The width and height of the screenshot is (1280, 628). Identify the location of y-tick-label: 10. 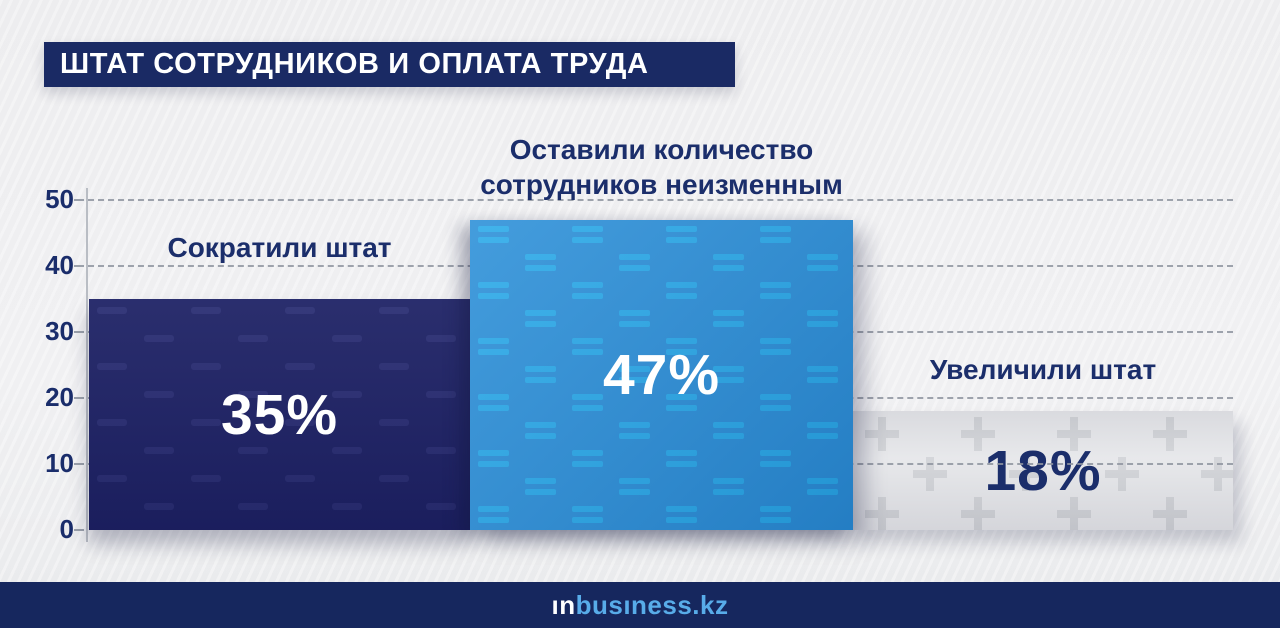
(59, 463).